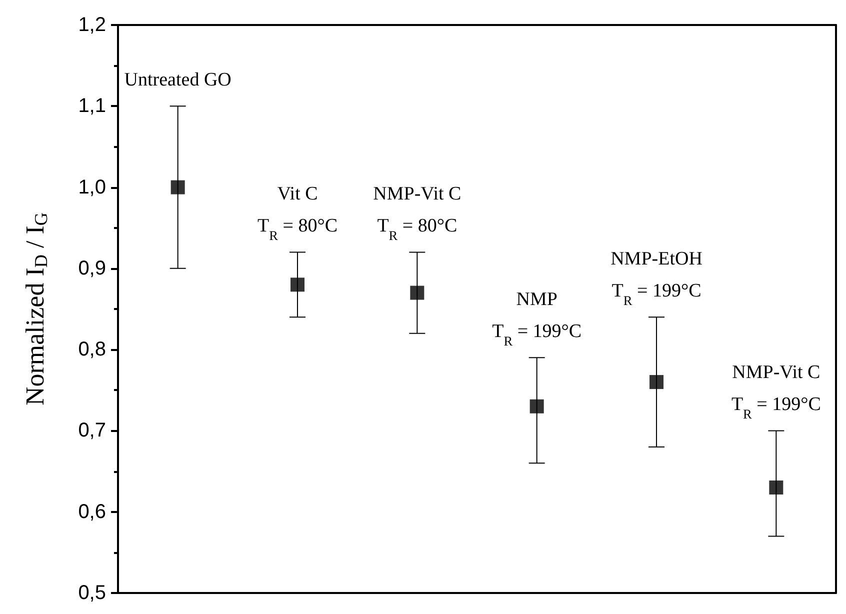  What do you see at coordinates (92, 25) in the screenshot?
I see `y-tick-label: 1,2` at bounding box center [92, 25].